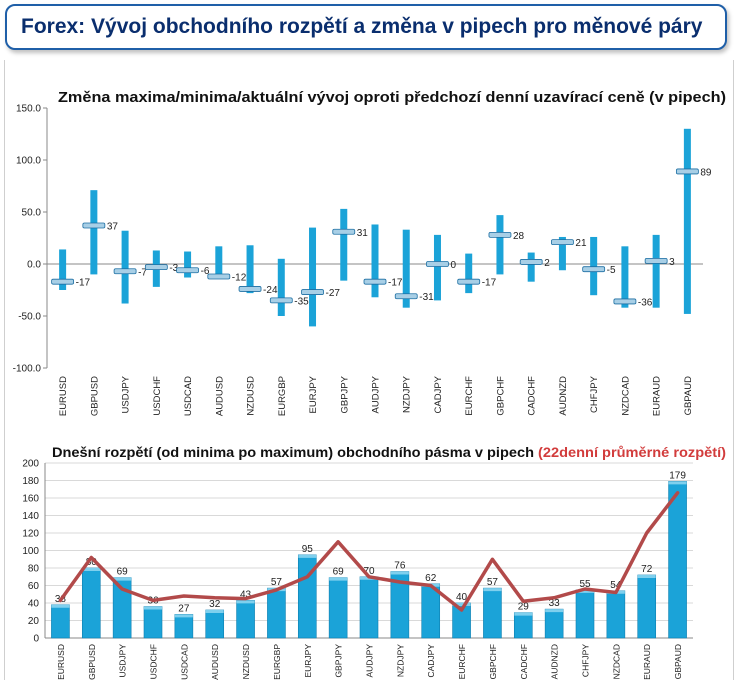 This screenshot has width=734, height=683. What do you see at coordinates (547, 263) in the screenshot?
I see `current-value-label: 2` at bounding box center [547, 263].